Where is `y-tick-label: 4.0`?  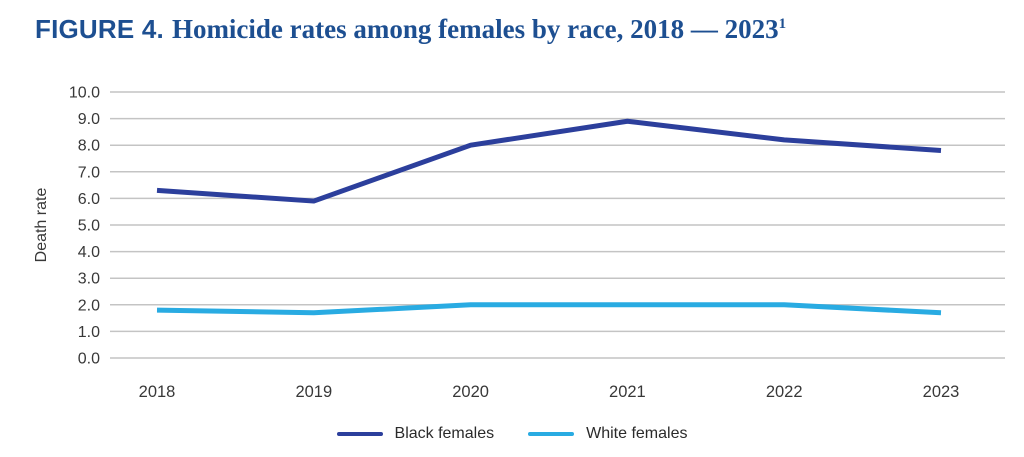
y-tick-label: 4.0 is located at coordinates (89, 252).